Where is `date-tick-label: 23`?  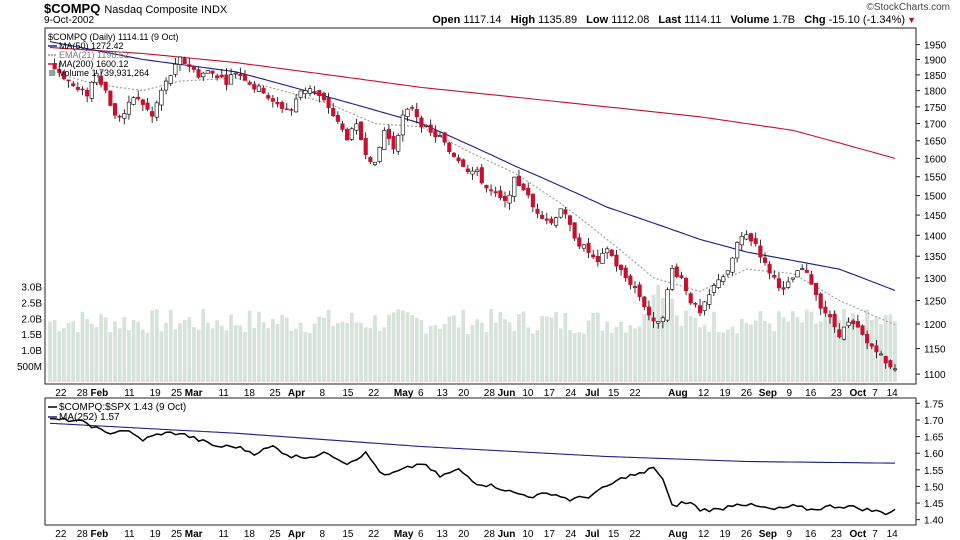 date-tick-label: 23 is located at coordinates (837, 393).